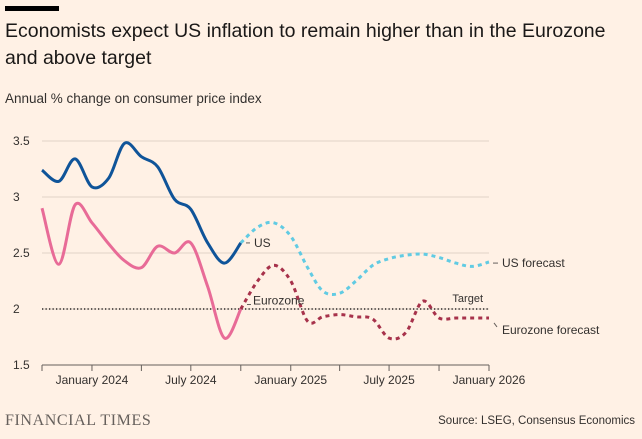 Image resolution: width=642 pixels, height=439 pixels. What do you see at coordinates (489, 380) in the screenshot?
I see `x-tick-label: January 2026` at bounding box center [489, 380].